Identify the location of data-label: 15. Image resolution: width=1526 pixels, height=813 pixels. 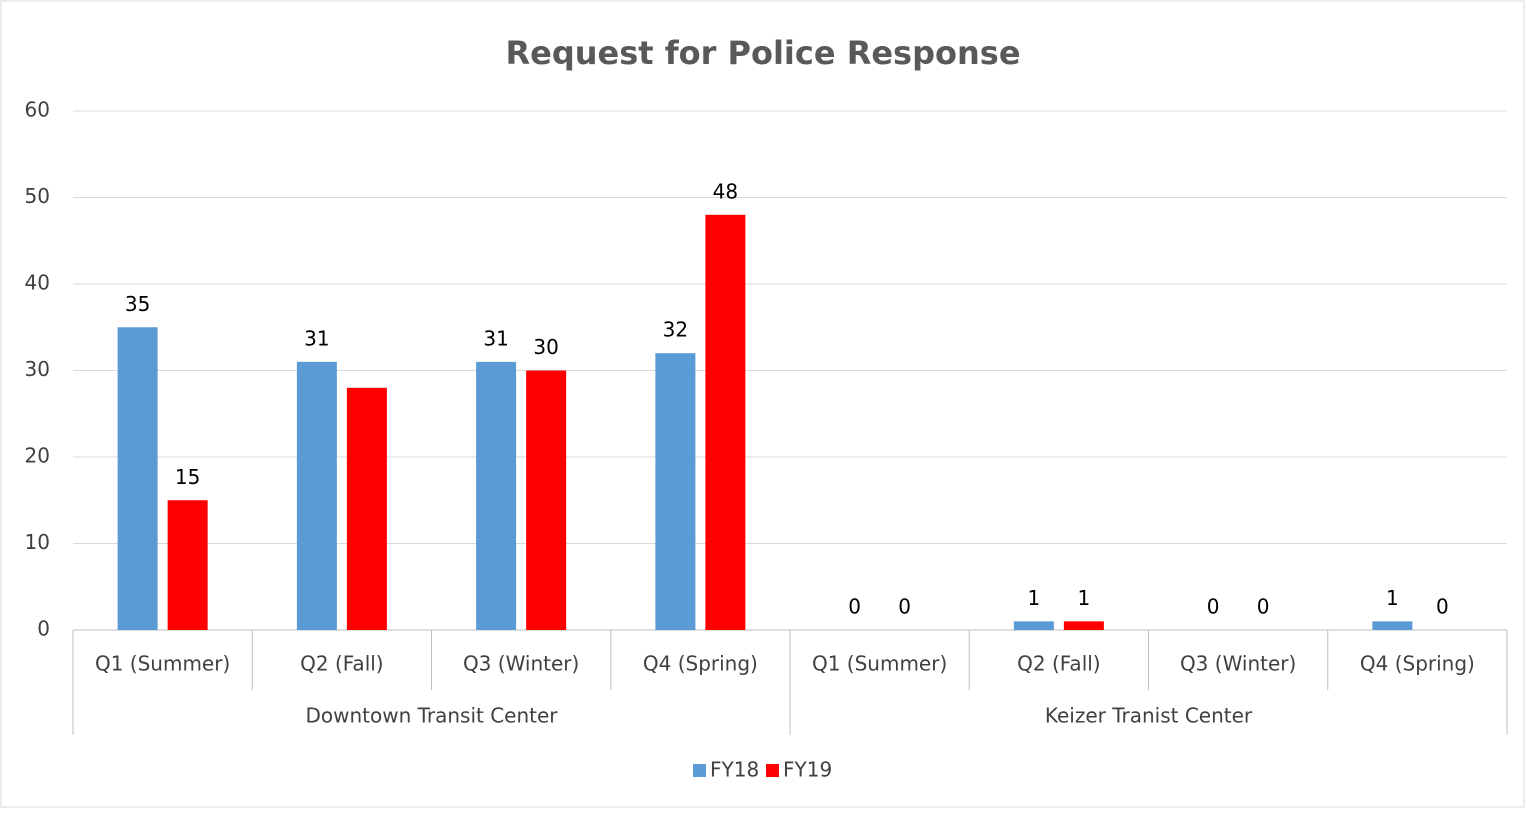
(187, 477).